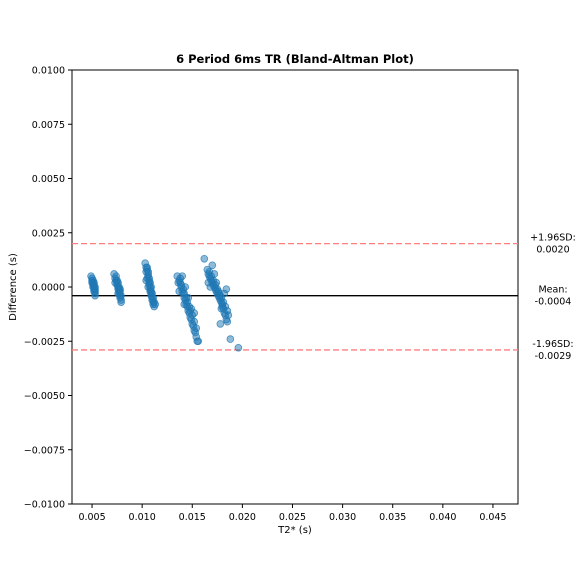  Describe the element at coordinates (553, 356) in the screenshot. I see `lower-limit-value: -0.0029` at that location.